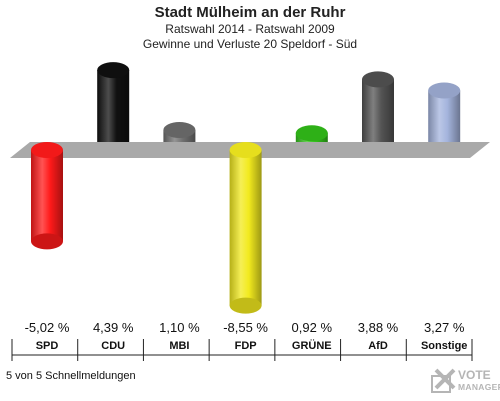  What do you see at coordinates (444, 327) in the screenshot?
I see `value-label-sonstige: 3,27 %` at bounding box center [444, 327].